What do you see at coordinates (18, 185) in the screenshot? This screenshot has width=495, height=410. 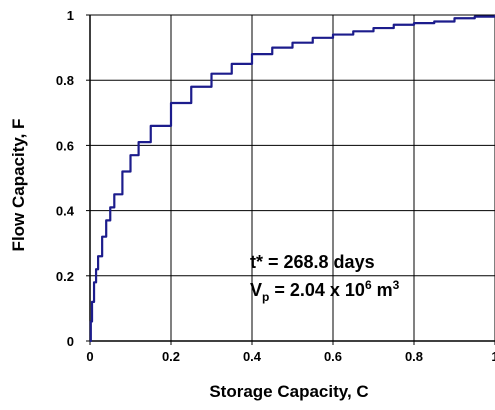 I see `y-axis-title: Flow Capacity, F` at bounding box center [18, 185].